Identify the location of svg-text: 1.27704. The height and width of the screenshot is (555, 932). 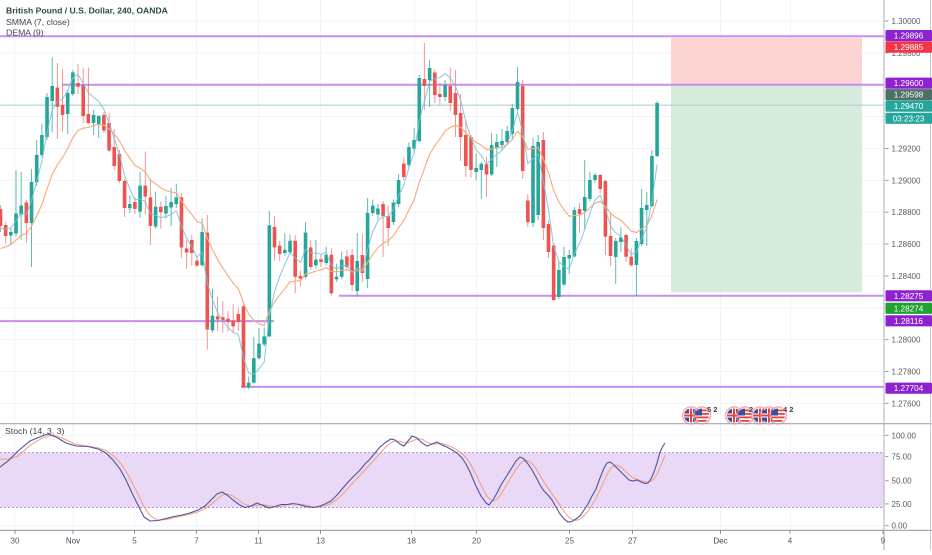
(909, 388).